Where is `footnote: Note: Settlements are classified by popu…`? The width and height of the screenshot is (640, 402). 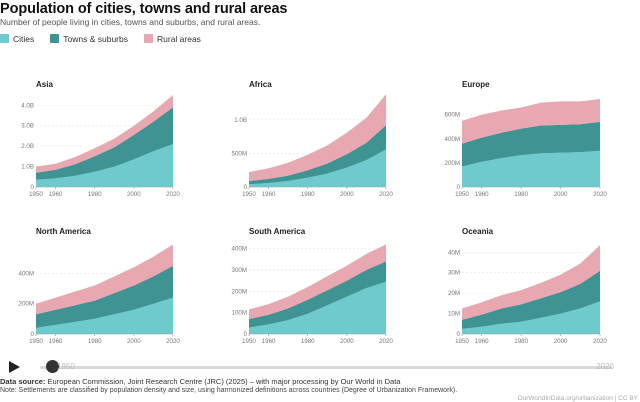
footnote: Note: Settlements are classified by popu… is located at coordinates (229, 390).